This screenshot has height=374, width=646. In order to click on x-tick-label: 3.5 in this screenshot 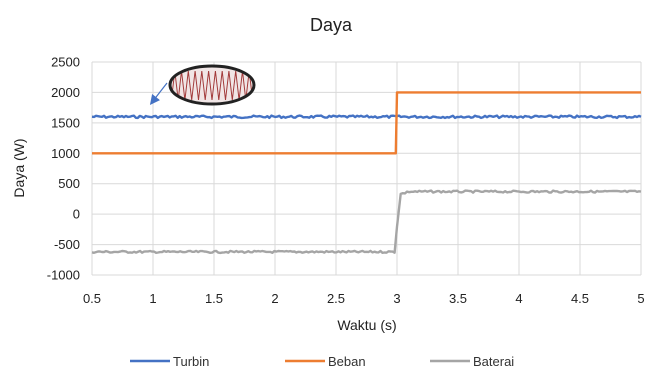, I will do `click(458, 298)`.